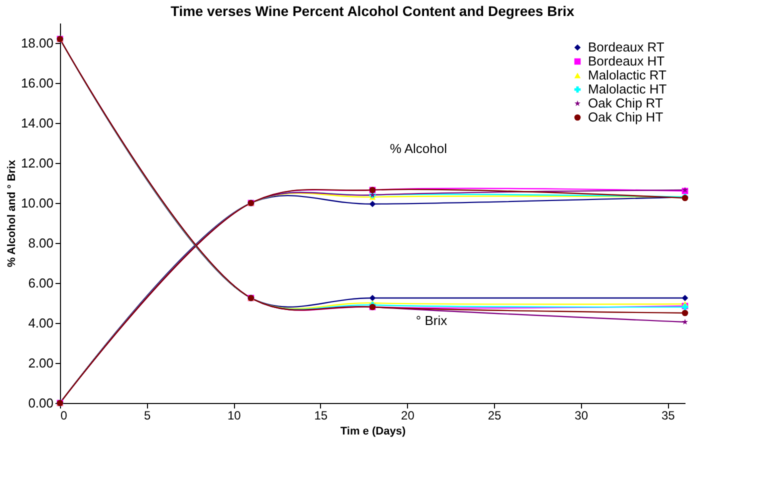  Describe the element at coordinates (12, 213) in the screenshot. I see `y-axis-title: % Alcohol and ° Brix` at that location.